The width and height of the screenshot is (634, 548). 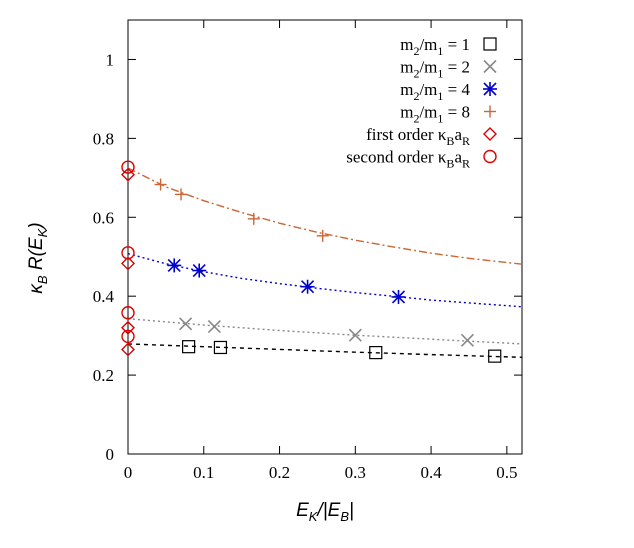 I want to click on y-tick-label: 1, so click(x=110, y=59).